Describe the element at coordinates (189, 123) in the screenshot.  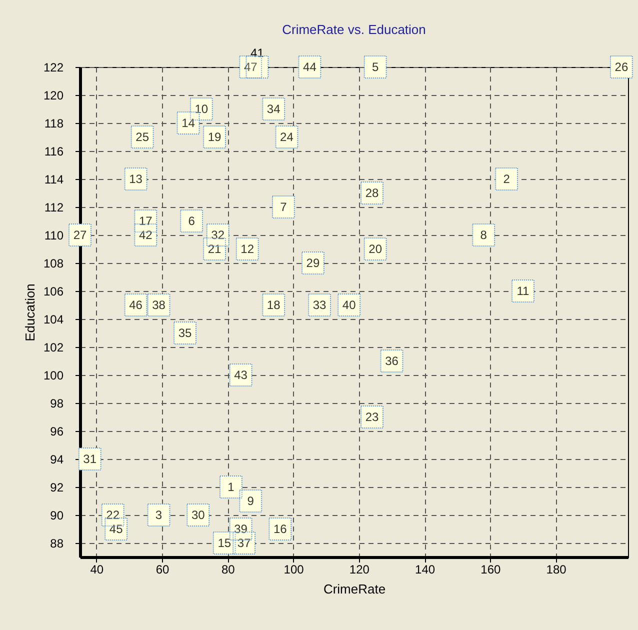
I see `series-label: 14` at that location.